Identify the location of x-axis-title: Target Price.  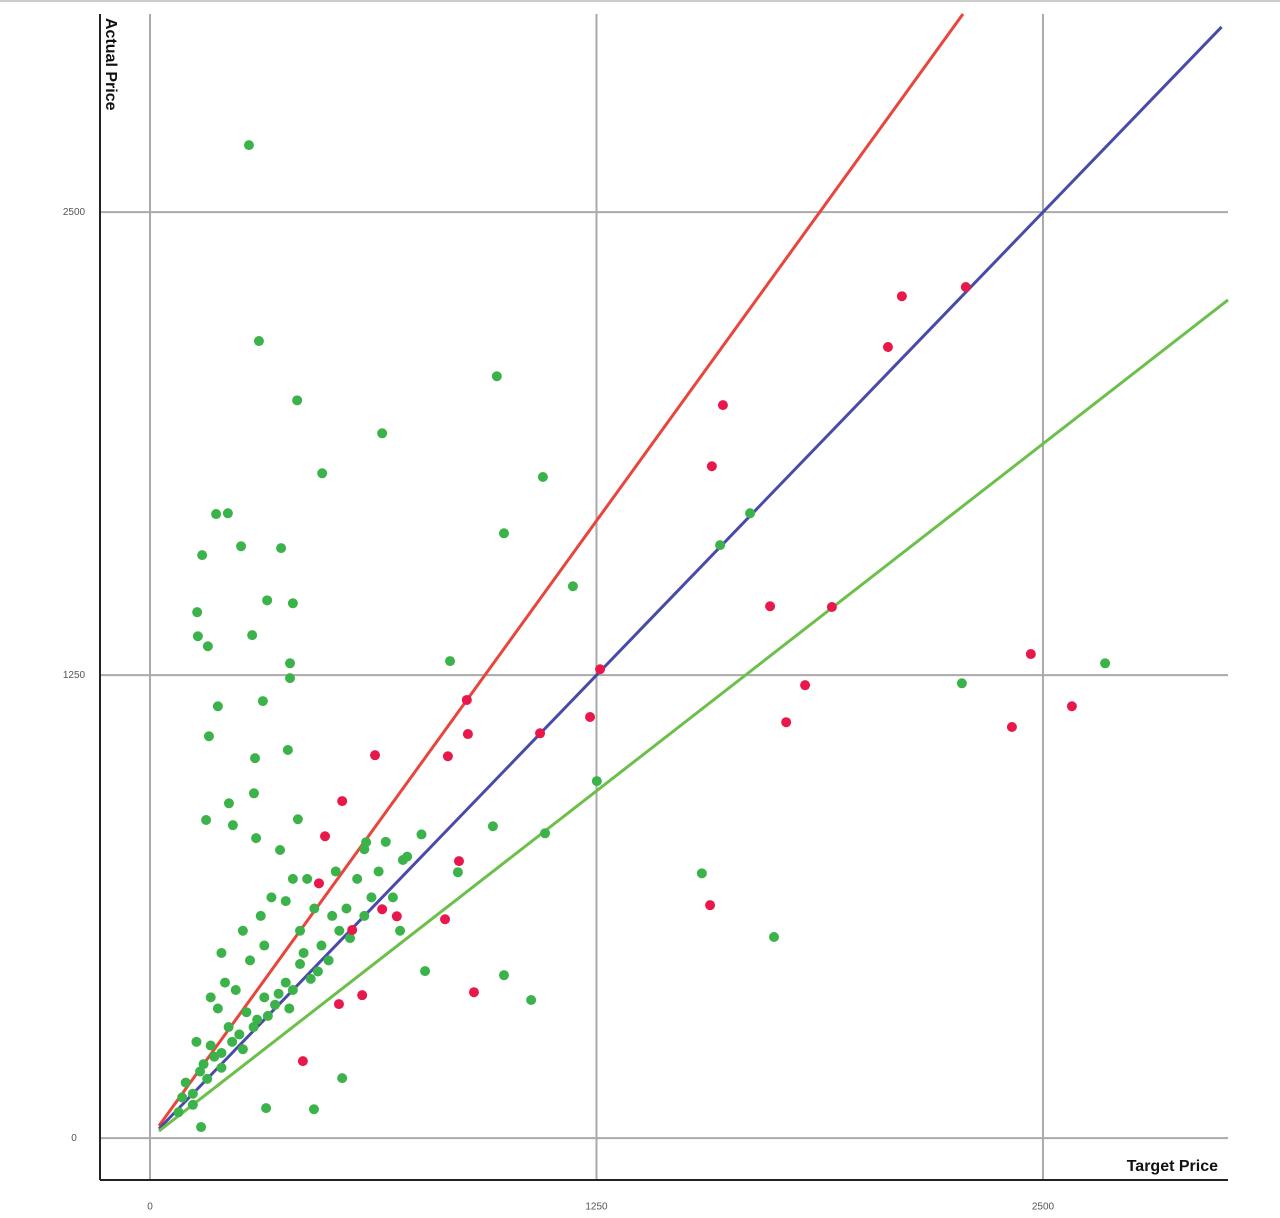
(1172, 1166).